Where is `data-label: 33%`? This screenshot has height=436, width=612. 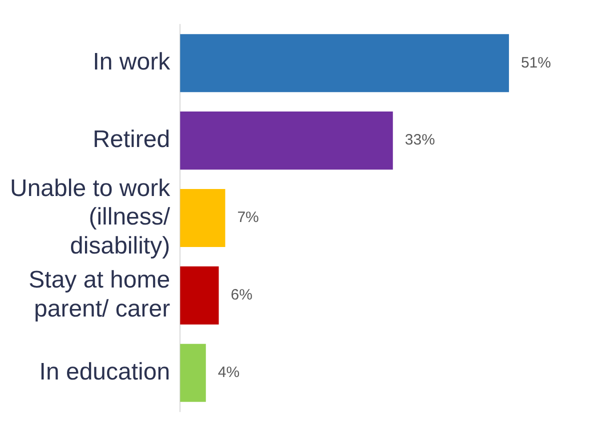 data-label: 33% is located at coordinates (419, 140).